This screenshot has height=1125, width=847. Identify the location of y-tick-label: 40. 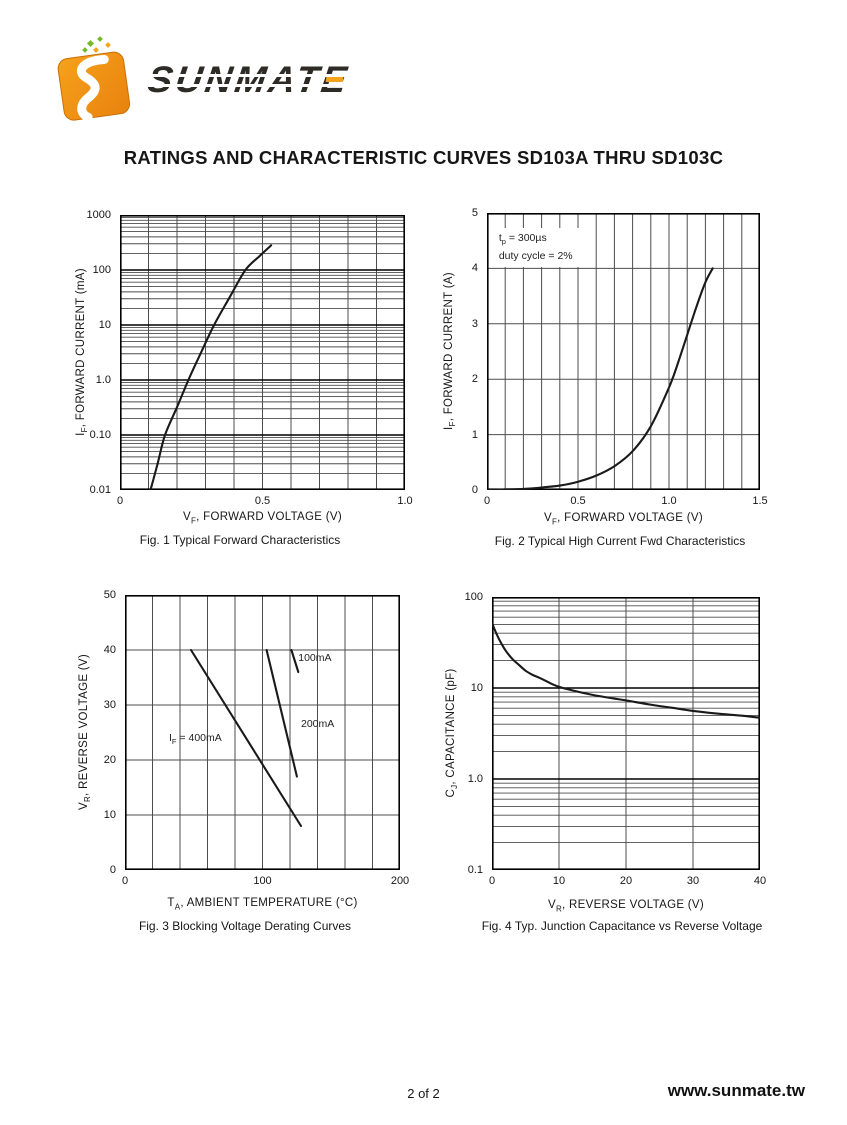
(109, 650).